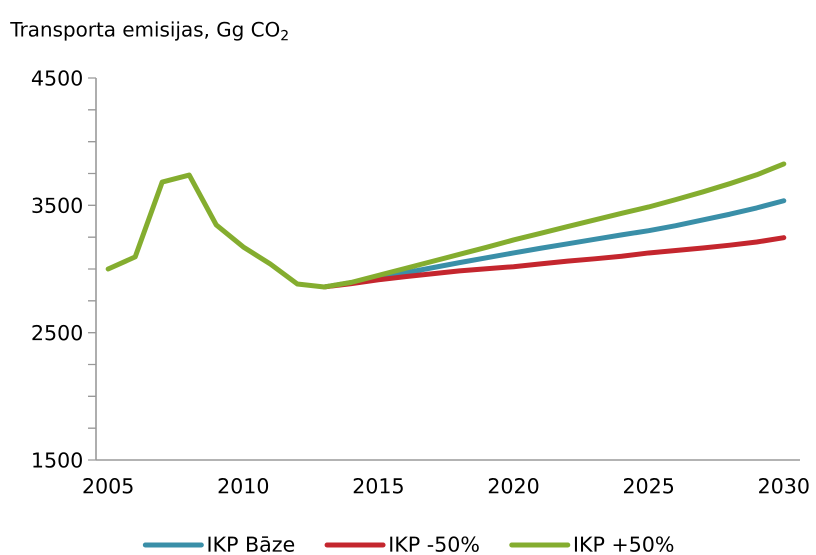  Describe the element at coordinates (57, 206) in the screenshot. I see `y-tick-label: 3500` at that location.